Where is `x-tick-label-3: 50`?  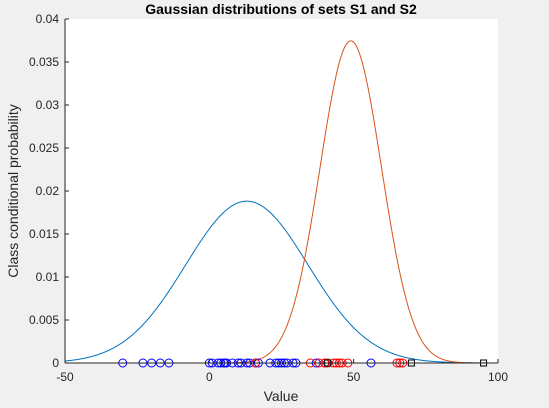 x-tick-label-3: 50 is located at coordinates (354, 377).